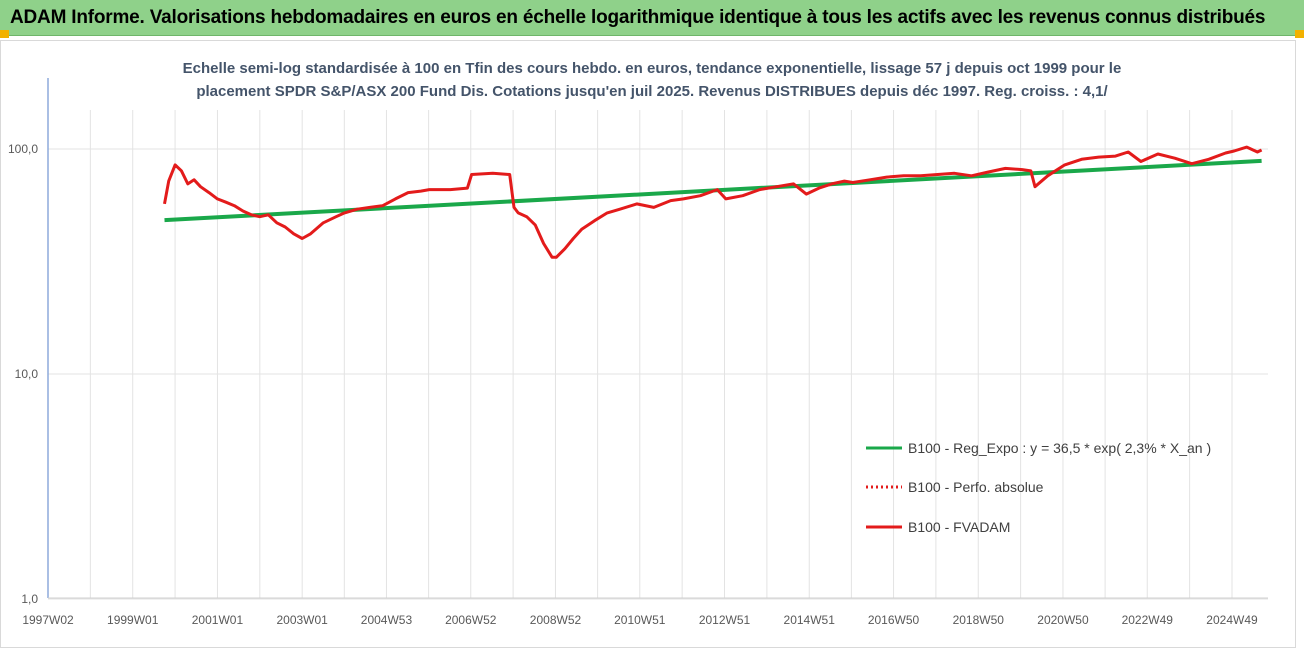  What do you see at coordinates (471, 620) in the screenshot?
I see `x-tick-label: 2006W52` at bounding box center [471, 620].